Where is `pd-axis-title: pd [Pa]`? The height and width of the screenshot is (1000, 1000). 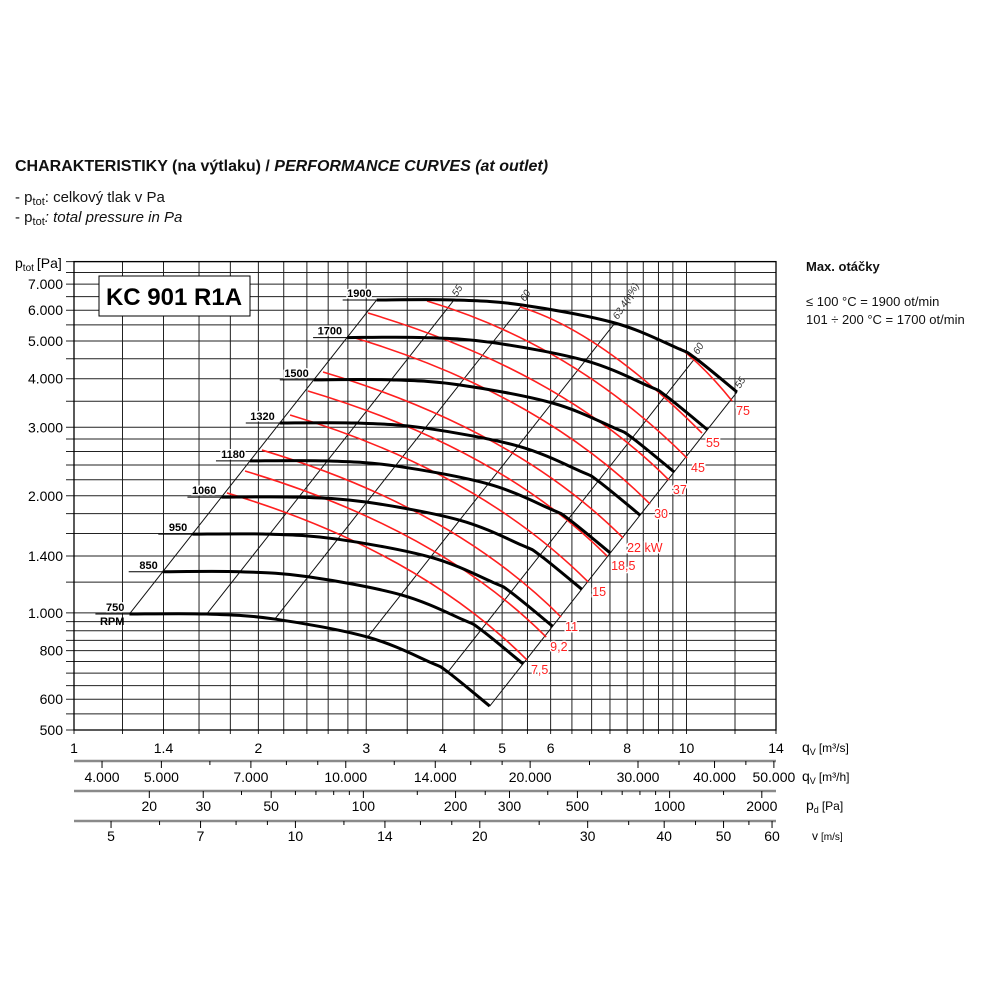 pd-axis-title: pd [Pa] is located at coordinates (824, 806).